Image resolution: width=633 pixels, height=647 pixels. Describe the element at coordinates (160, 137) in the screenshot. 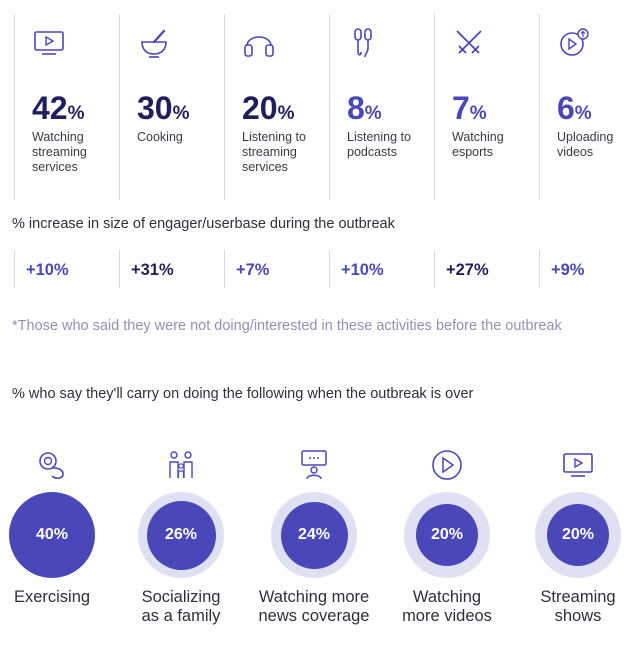

I see `activity-label: Cooking` at that location.